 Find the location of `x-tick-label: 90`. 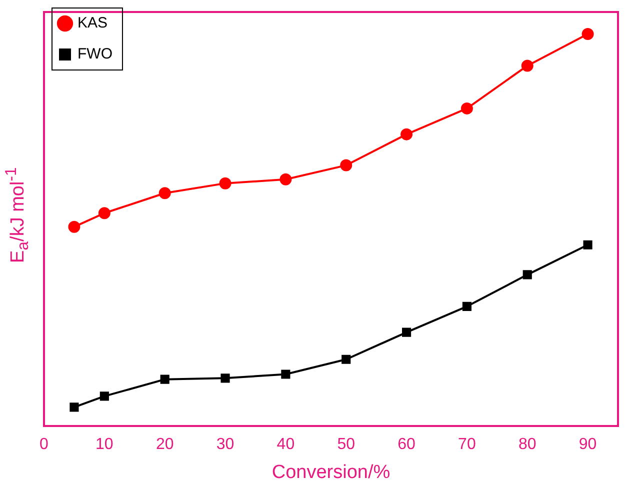

x-tick-label: 90 is located at coordinates (587, 445).